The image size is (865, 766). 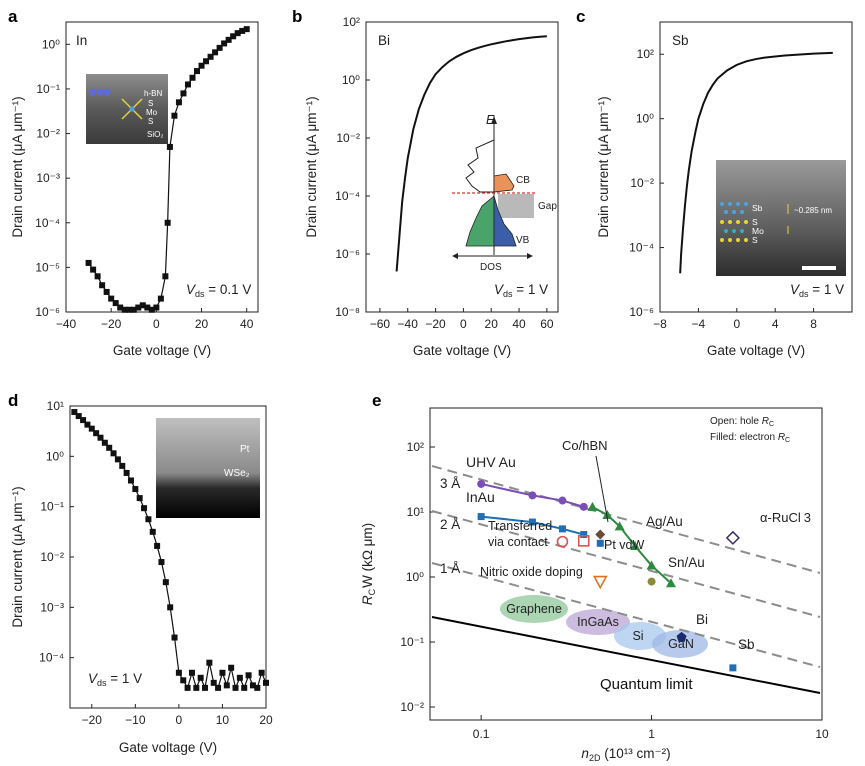 What do you see at coordinates (17, 556) in the screenshot?
I see `panel-d-ylabel: Drain current (μA μm⁻¹)` at bounding box center [17, 556].